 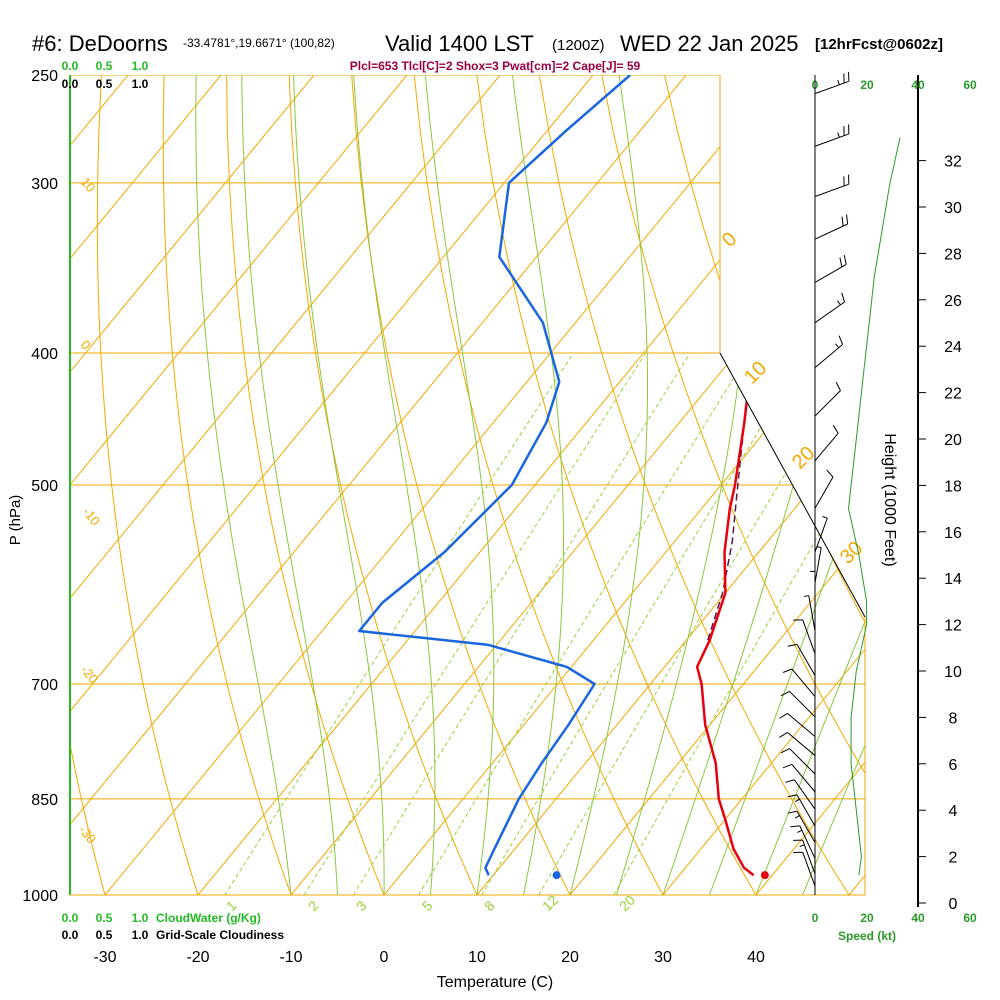 I want to click on utc-time: (1200Z), so click(x=578, y=45).